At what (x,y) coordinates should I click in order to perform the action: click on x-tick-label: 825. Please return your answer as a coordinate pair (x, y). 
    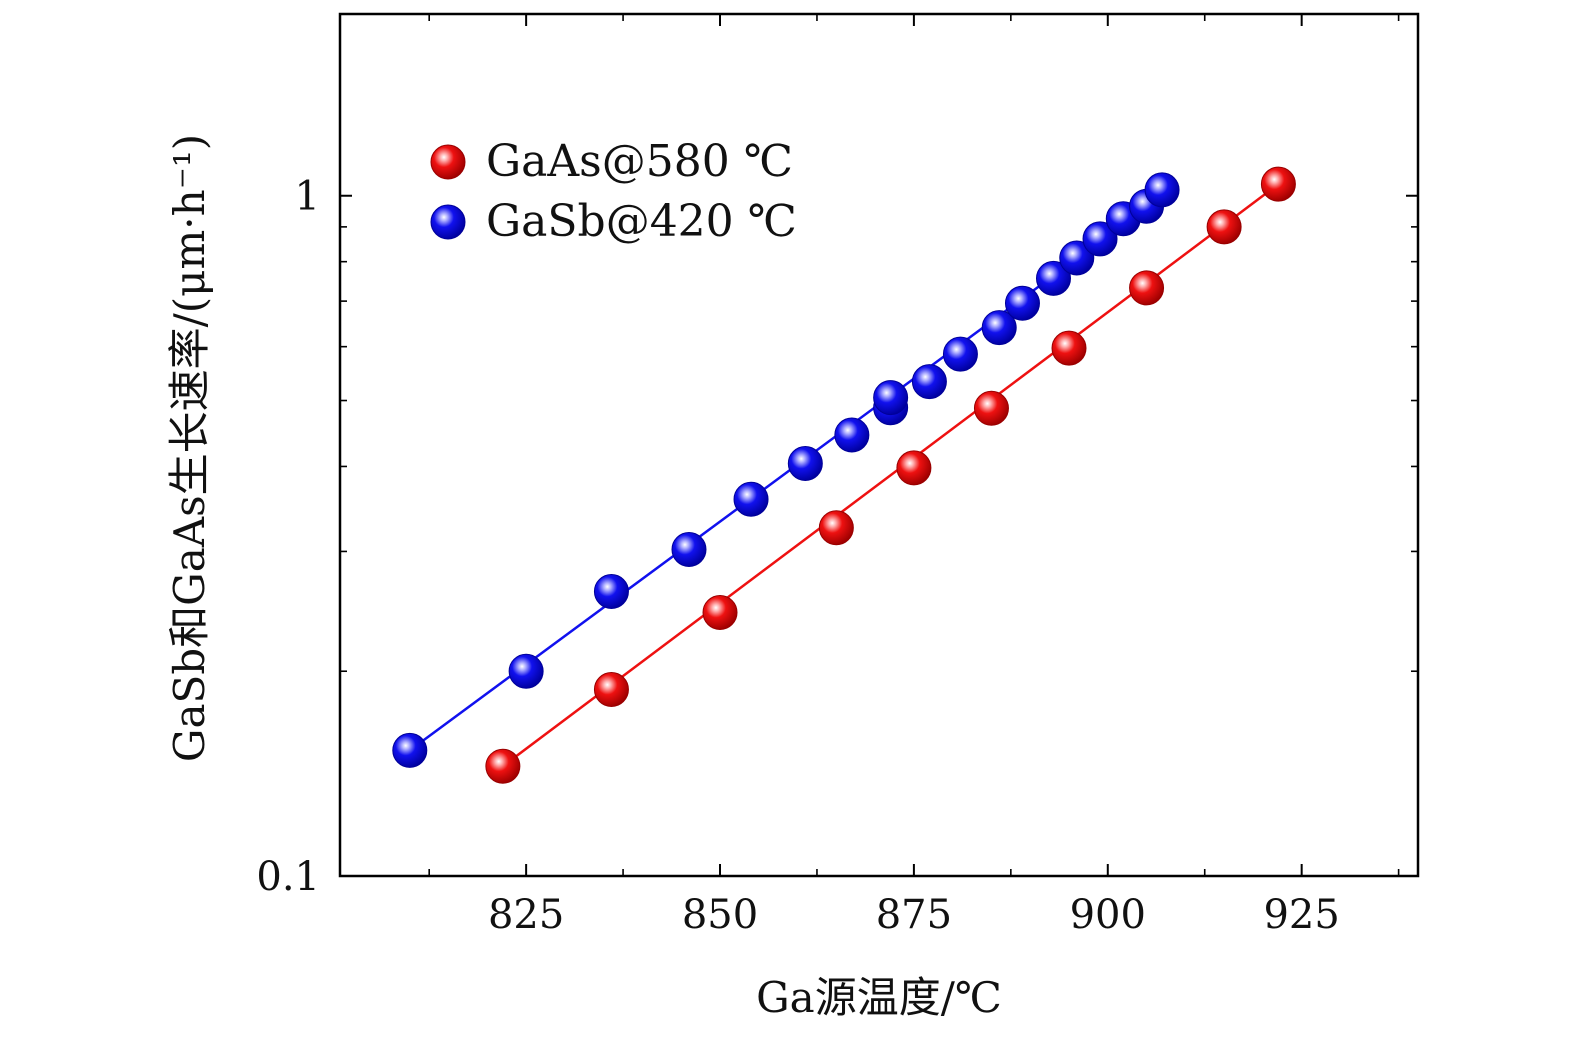
    Looking at the image, I should click on (526, 915).